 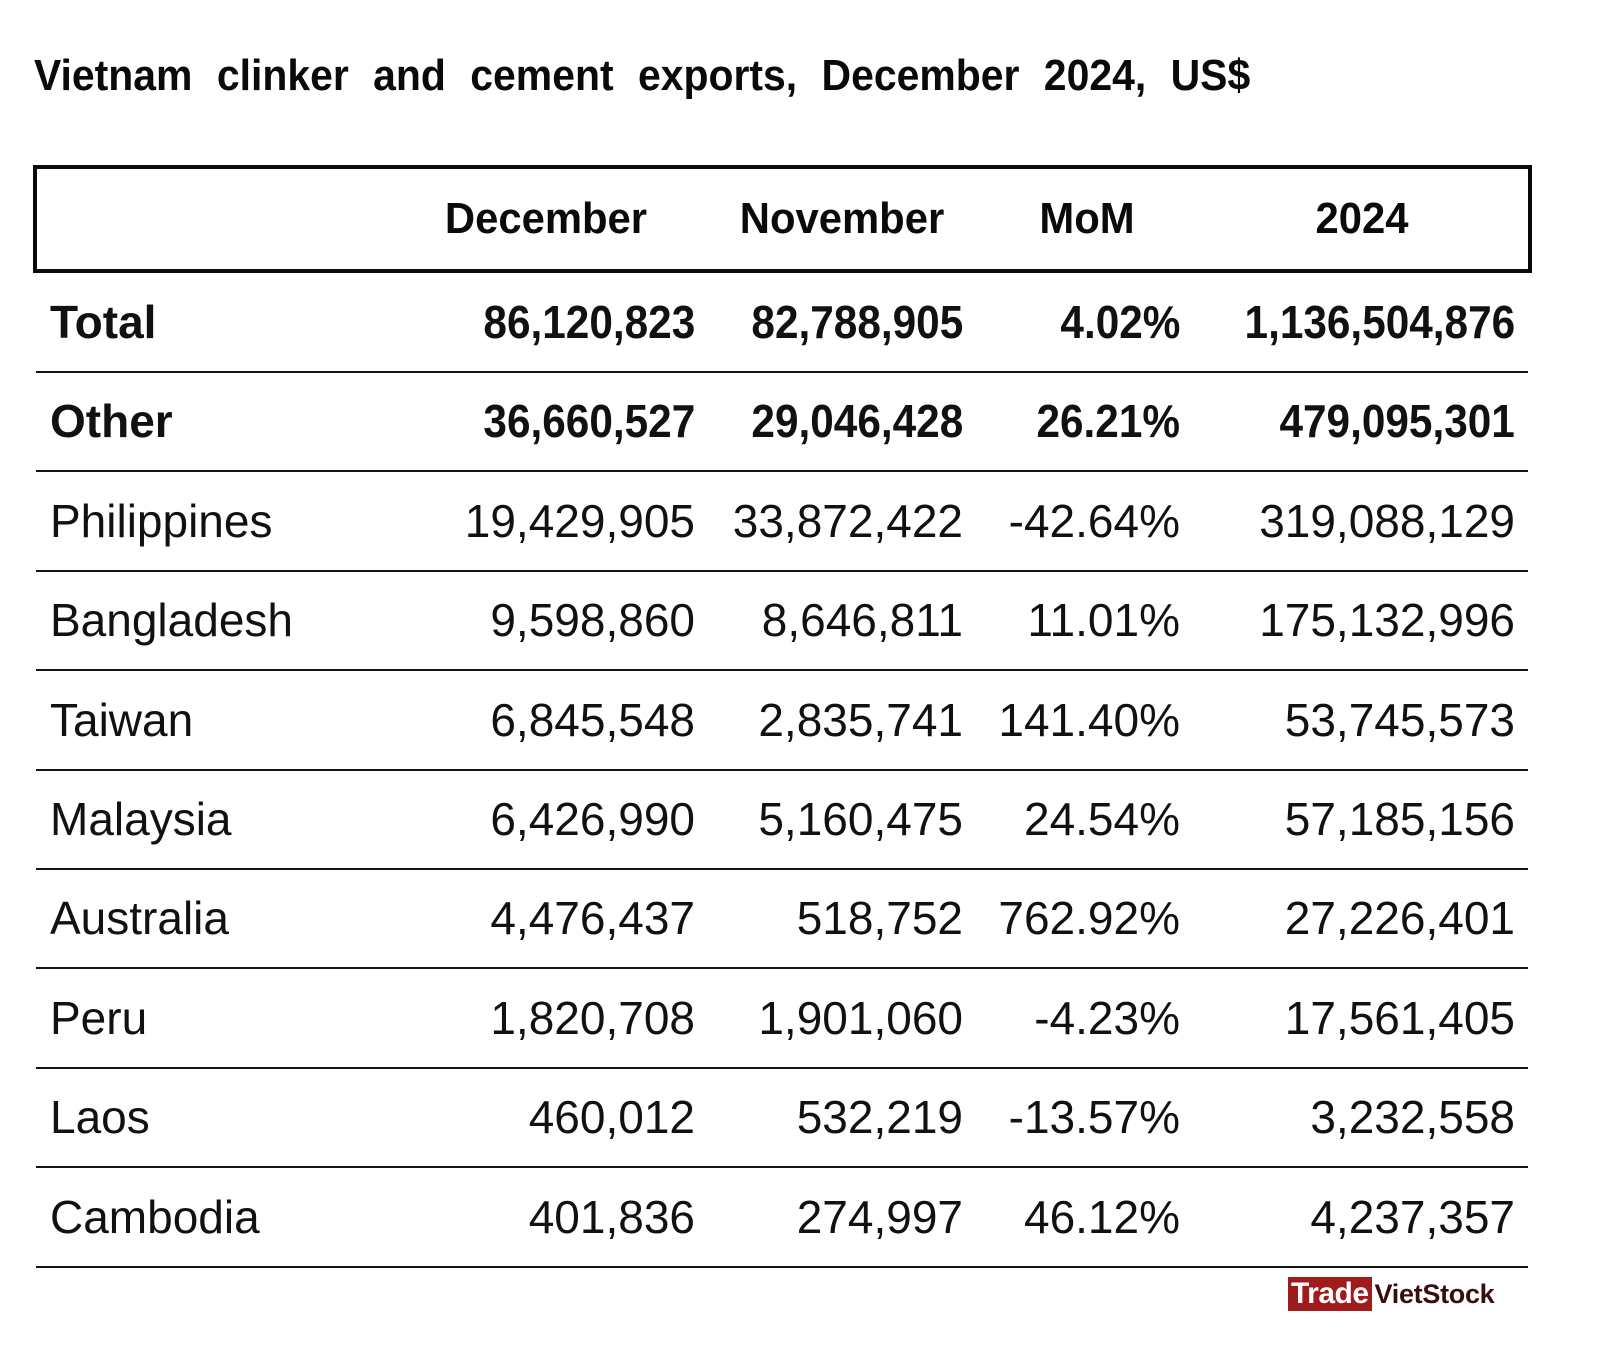 I want to click on cell-mom: -42.64%, so click(x=1094, y=521).